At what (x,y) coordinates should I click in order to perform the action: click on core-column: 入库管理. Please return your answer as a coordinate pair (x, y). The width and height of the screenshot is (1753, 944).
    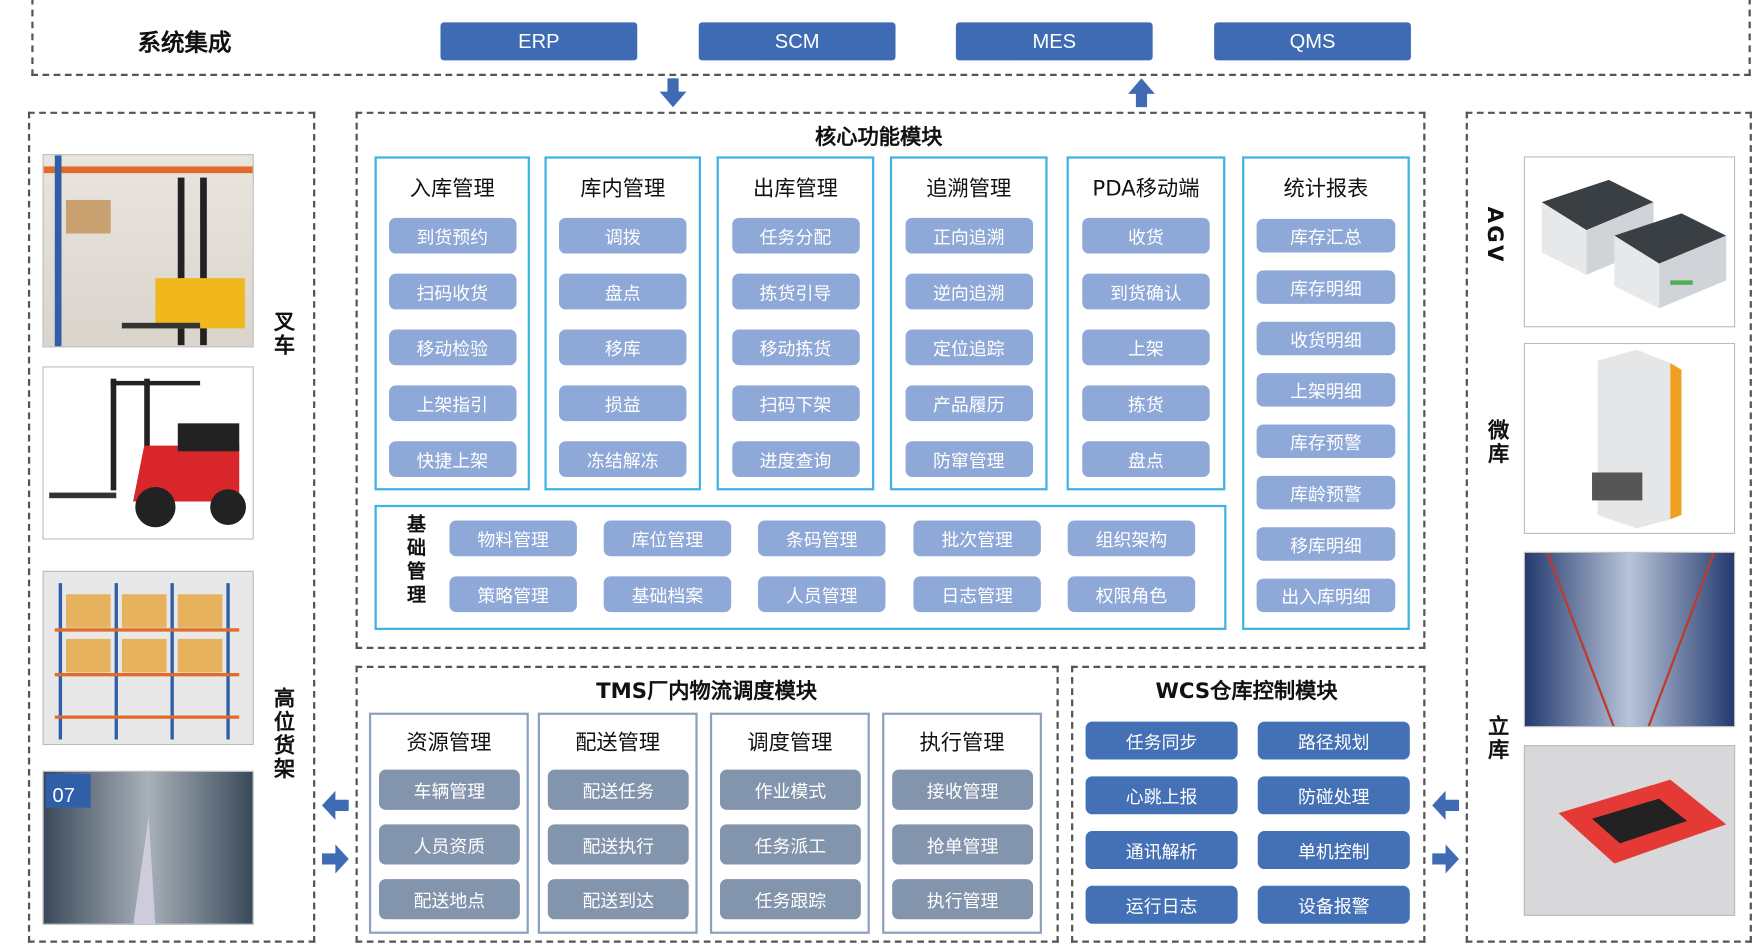
    Looking at the image, I should click on (452, 323).